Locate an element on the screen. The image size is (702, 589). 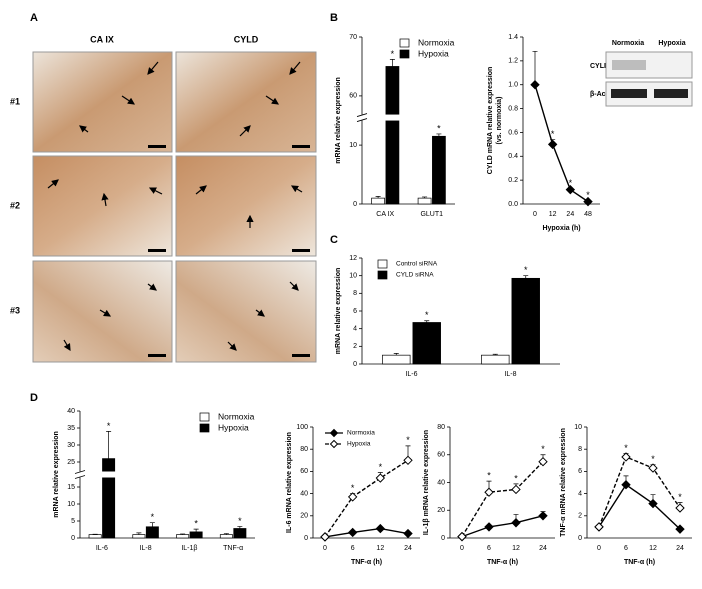
blot-row: β-Actin is located at coordinates (602, 94).